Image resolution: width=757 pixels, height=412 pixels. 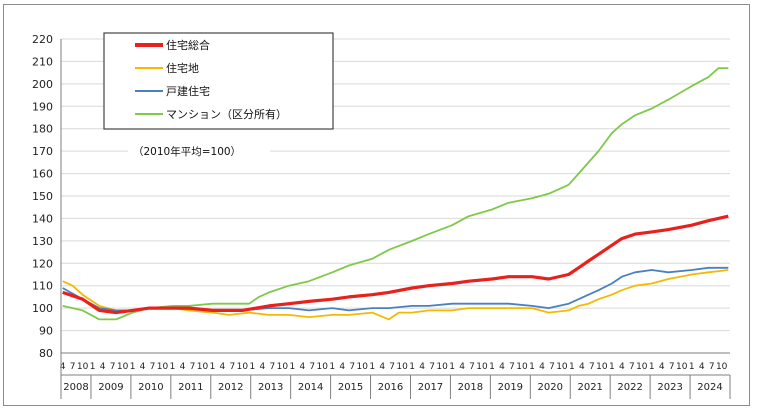 What do you see at coordinates (42, 308) in the screenshot?
I see `y-tick-label: 100` at bounding box center [42, 308].